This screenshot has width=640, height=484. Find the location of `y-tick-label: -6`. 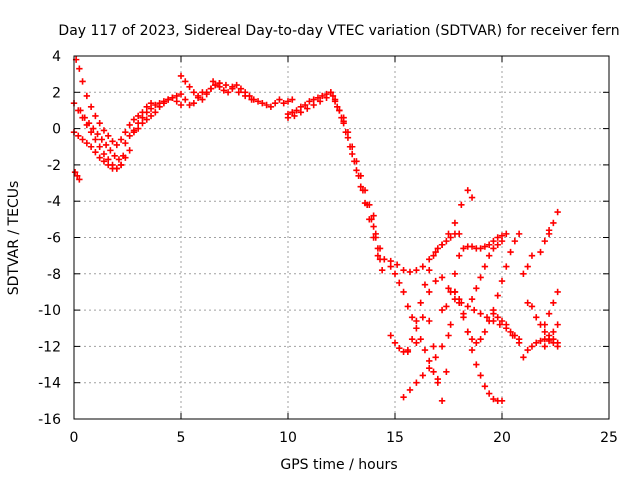

y-tick-label: -6 is located at coordinates (54, 239).